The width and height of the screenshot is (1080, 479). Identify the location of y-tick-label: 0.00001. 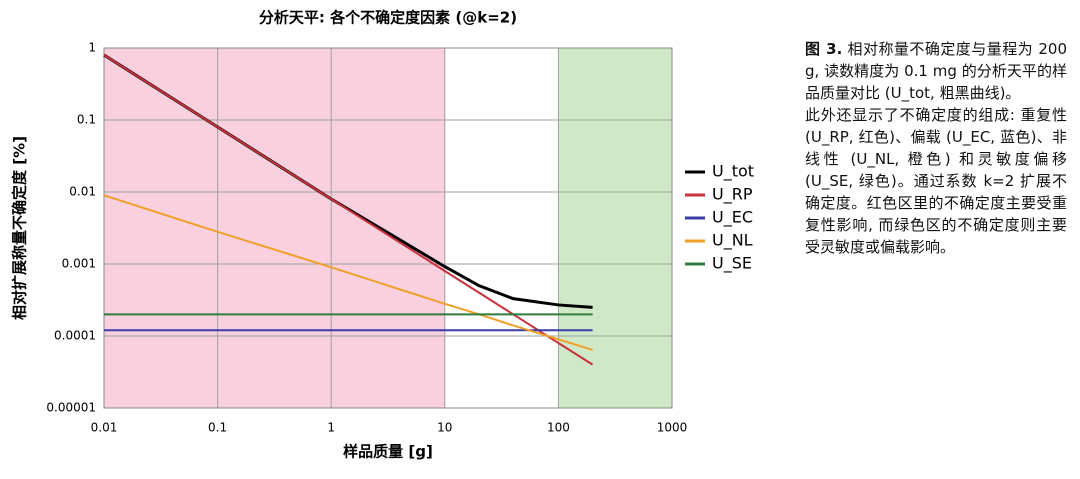
(71, 408).